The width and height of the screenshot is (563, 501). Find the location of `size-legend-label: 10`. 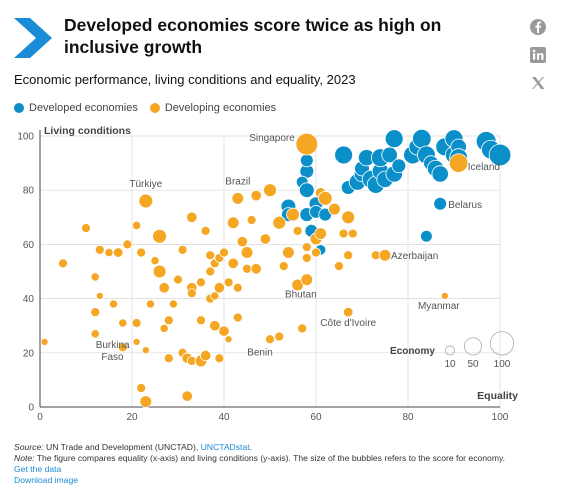

size-legend-label: 10 is located at coordinates (450, 364).